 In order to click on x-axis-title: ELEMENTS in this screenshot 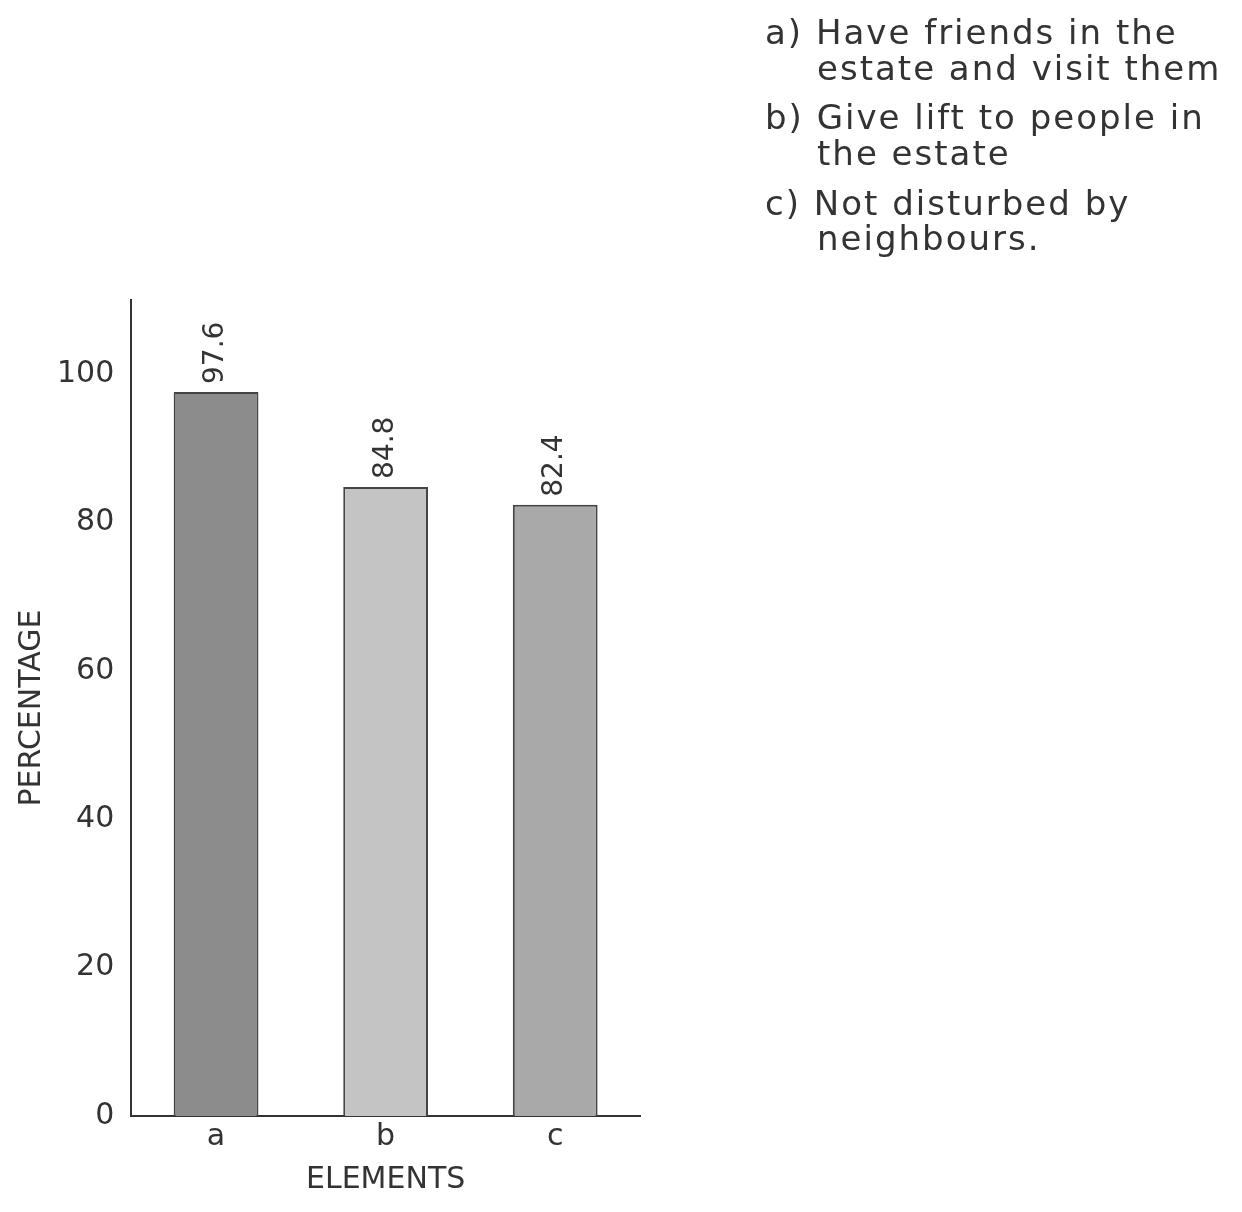, I will do `click(385, 1177)`.